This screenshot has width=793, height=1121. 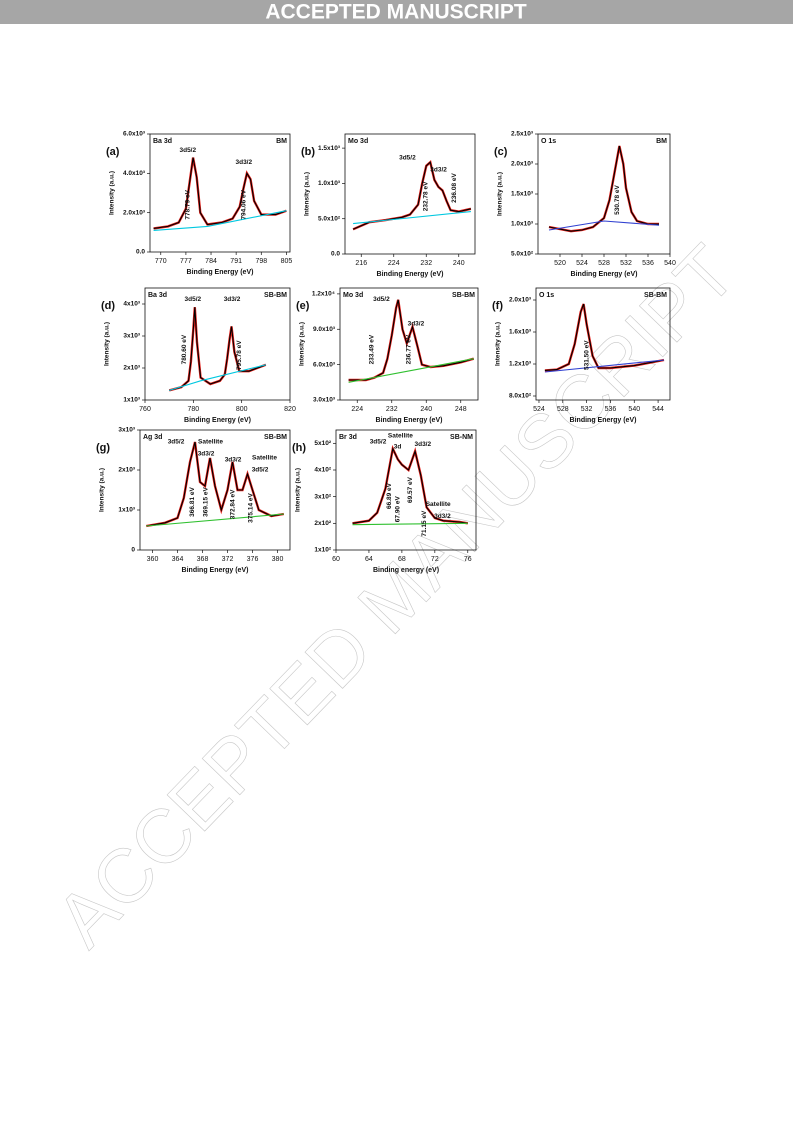 I want to click on x-tick-label: 798, so click(x=261, y=261).